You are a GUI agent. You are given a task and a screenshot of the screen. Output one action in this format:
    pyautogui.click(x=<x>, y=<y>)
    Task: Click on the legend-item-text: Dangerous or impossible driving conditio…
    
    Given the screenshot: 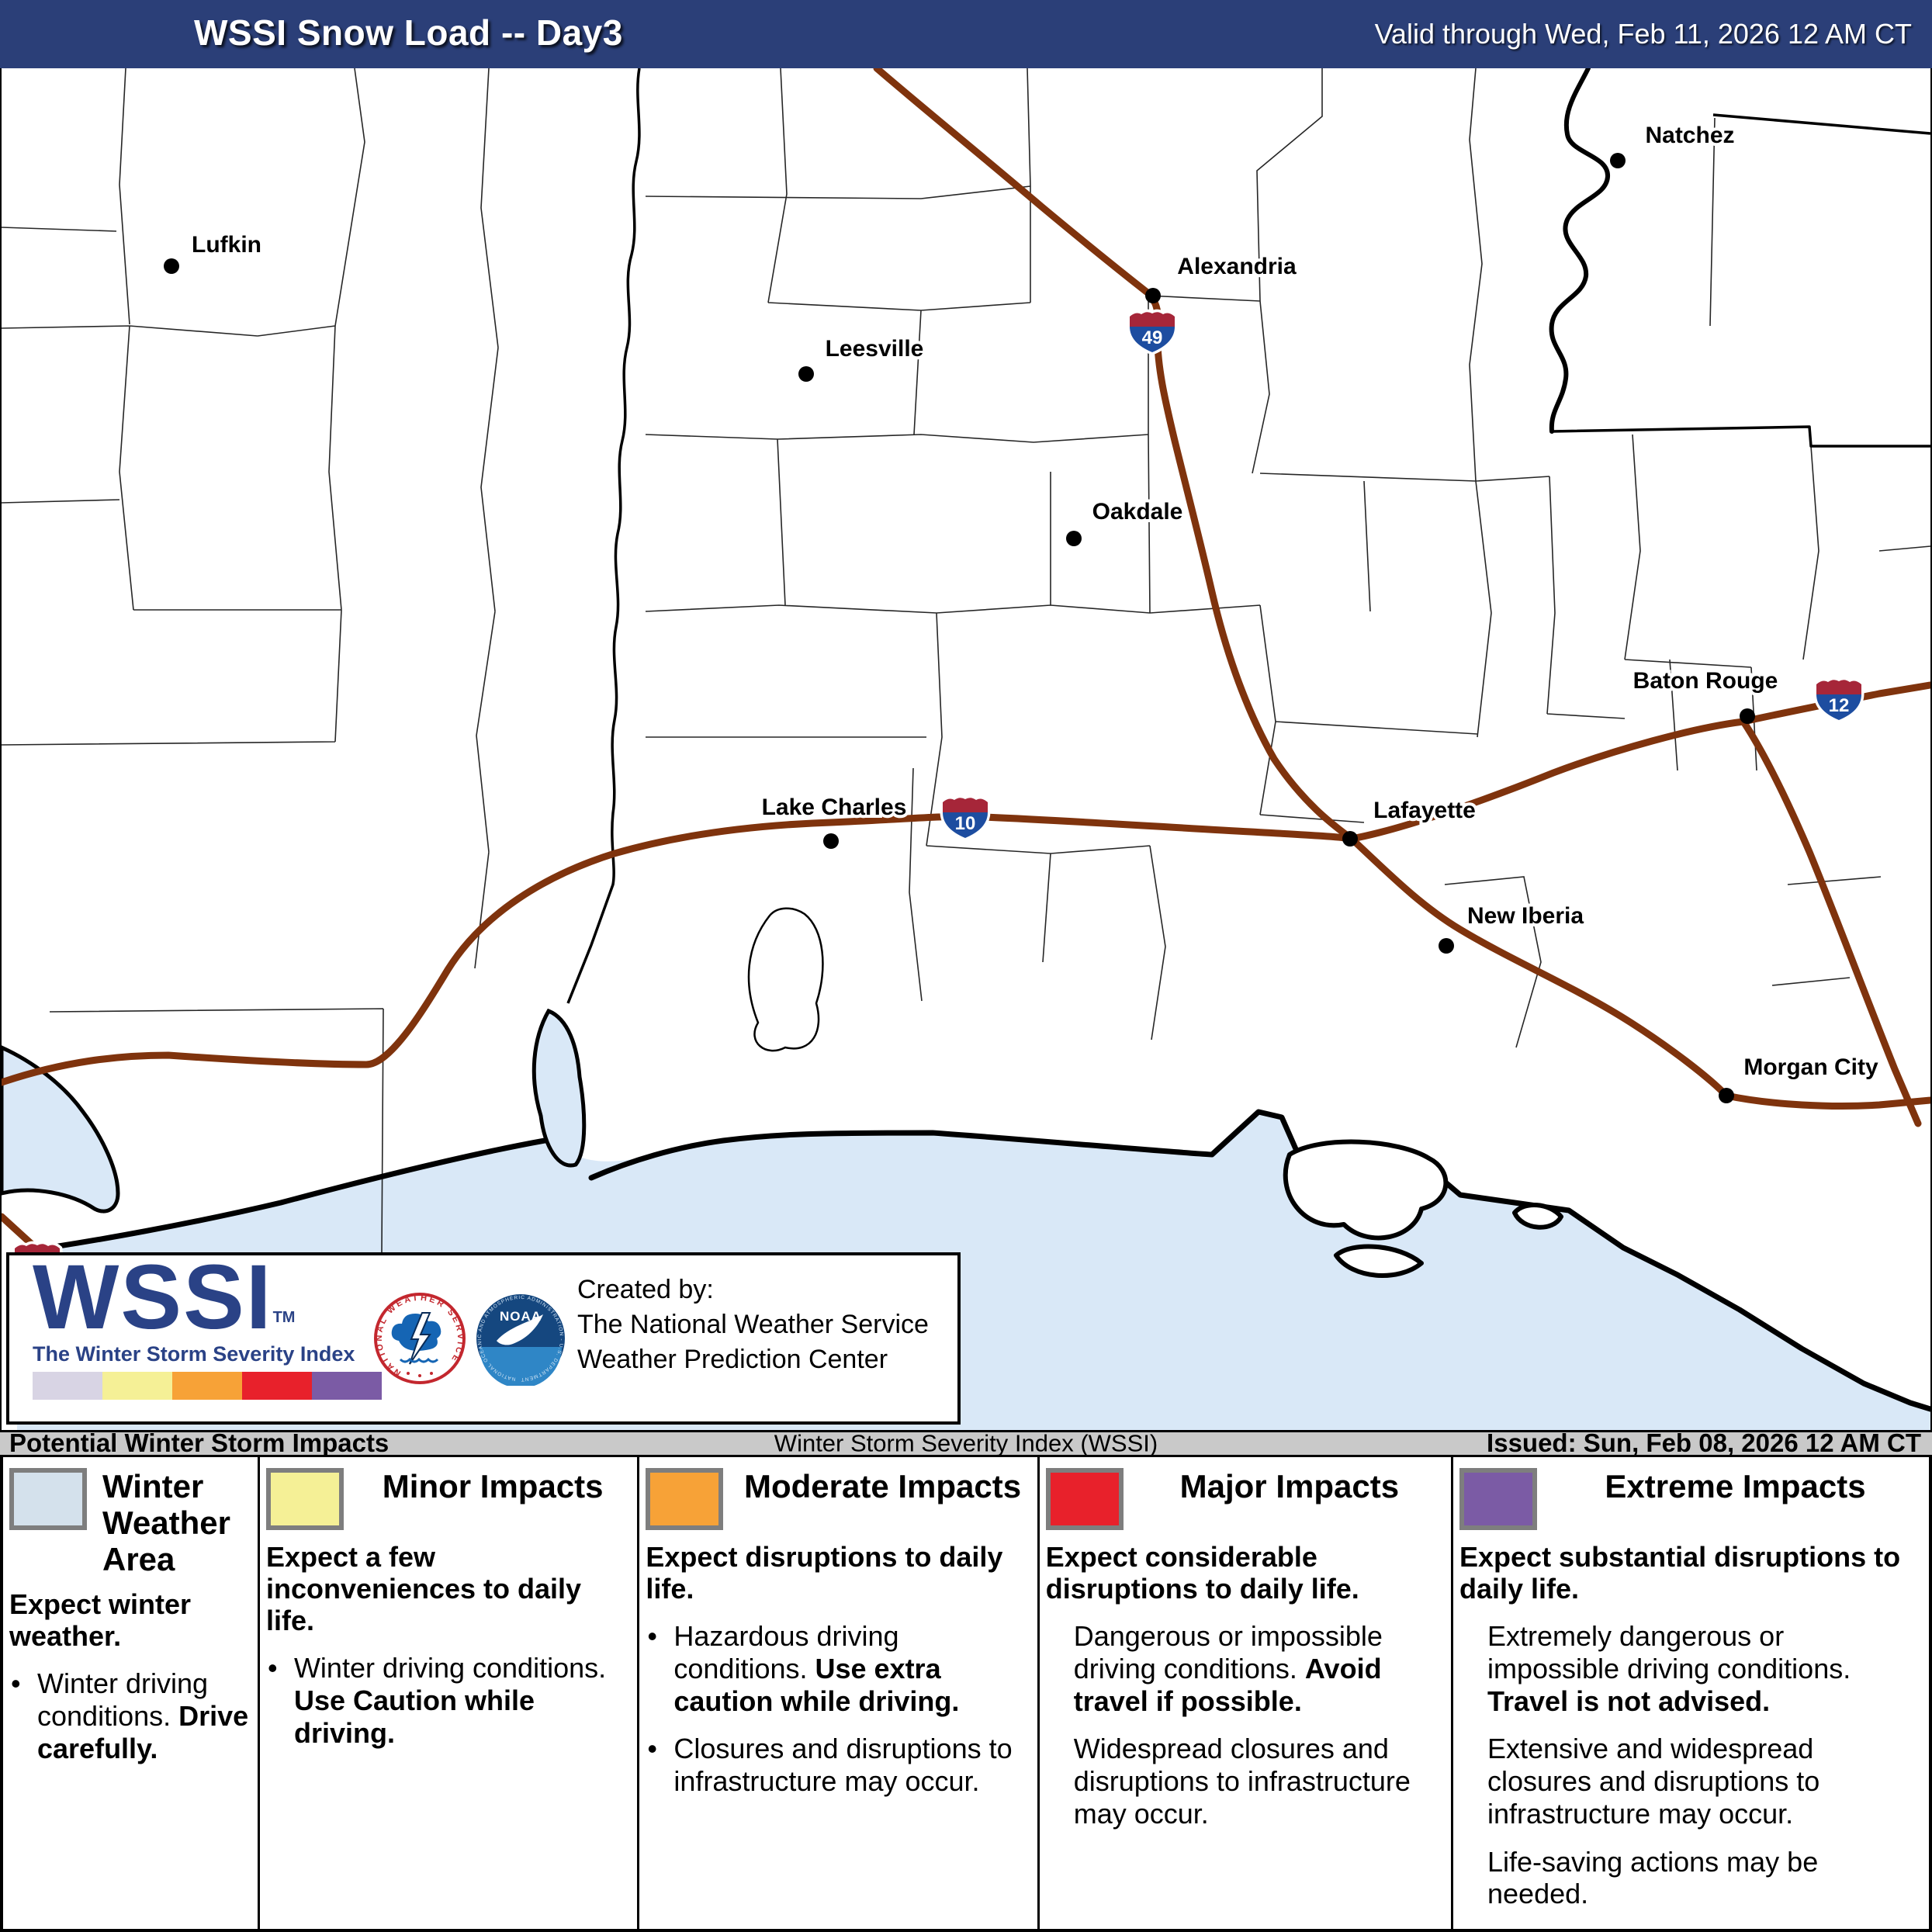 What is the action you would take?
    pyautogui.click(x=1228, y=1652)
    